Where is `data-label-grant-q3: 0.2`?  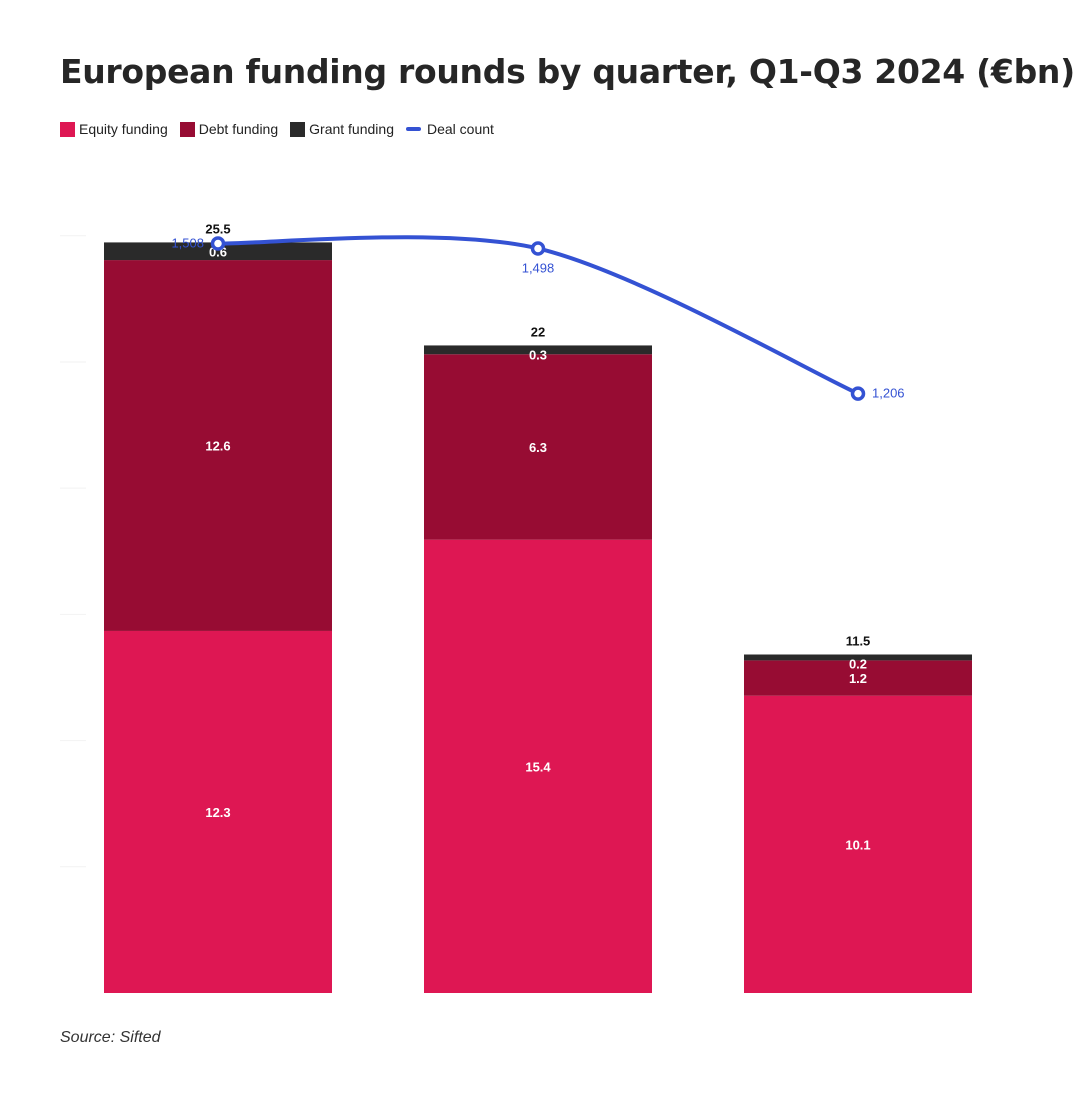 data-label-grant-q3: 0.2 is located at coordinates (858, 664).